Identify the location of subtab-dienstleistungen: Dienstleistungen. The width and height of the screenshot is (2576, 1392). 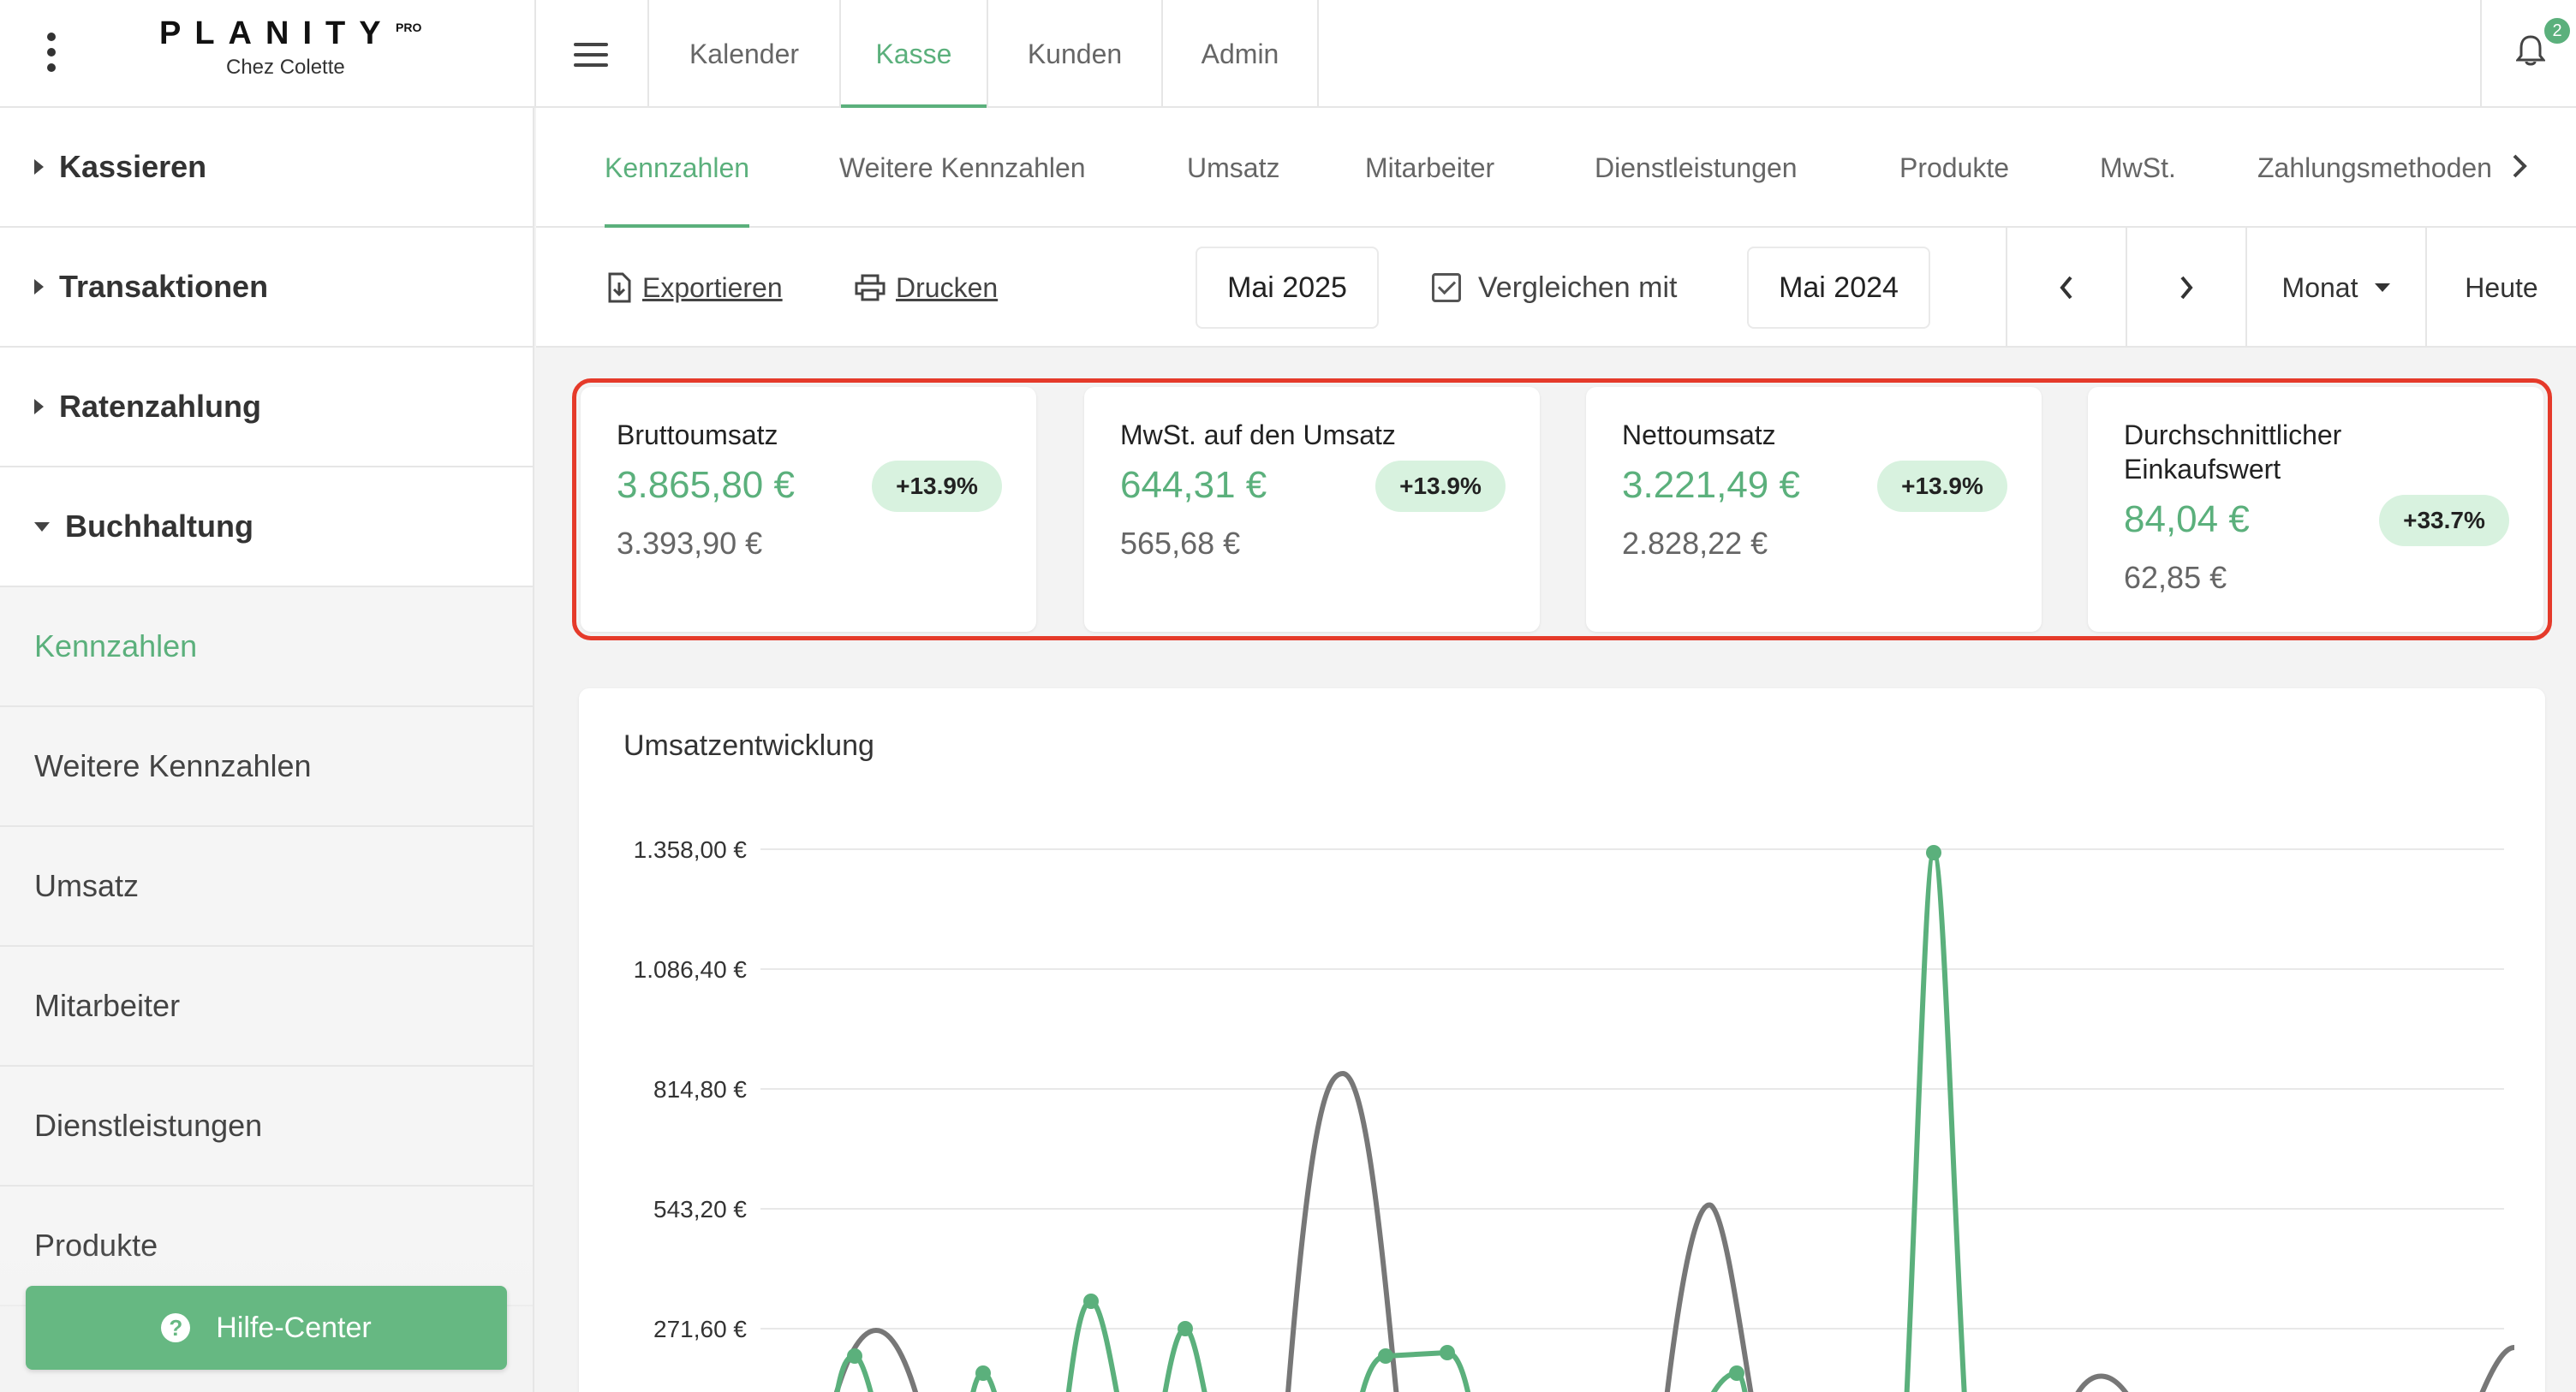
(1696, 167).